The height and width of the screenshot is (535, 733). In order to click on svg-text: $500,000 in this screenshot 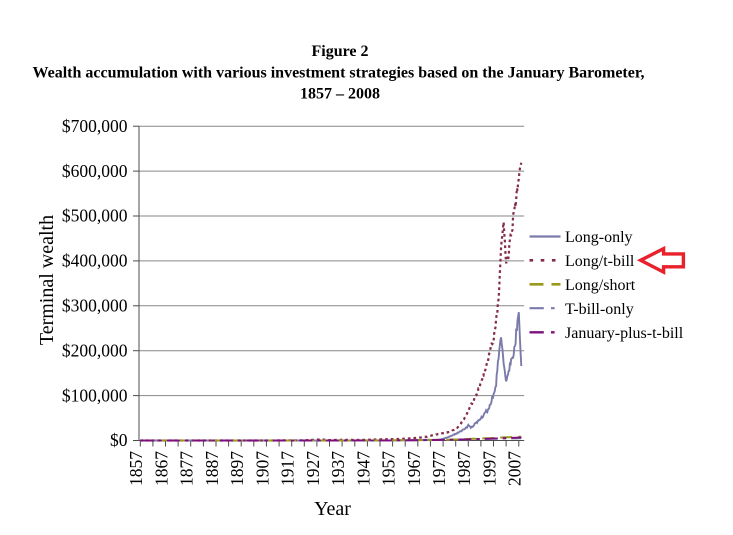, I will do `click(95, 216)`.